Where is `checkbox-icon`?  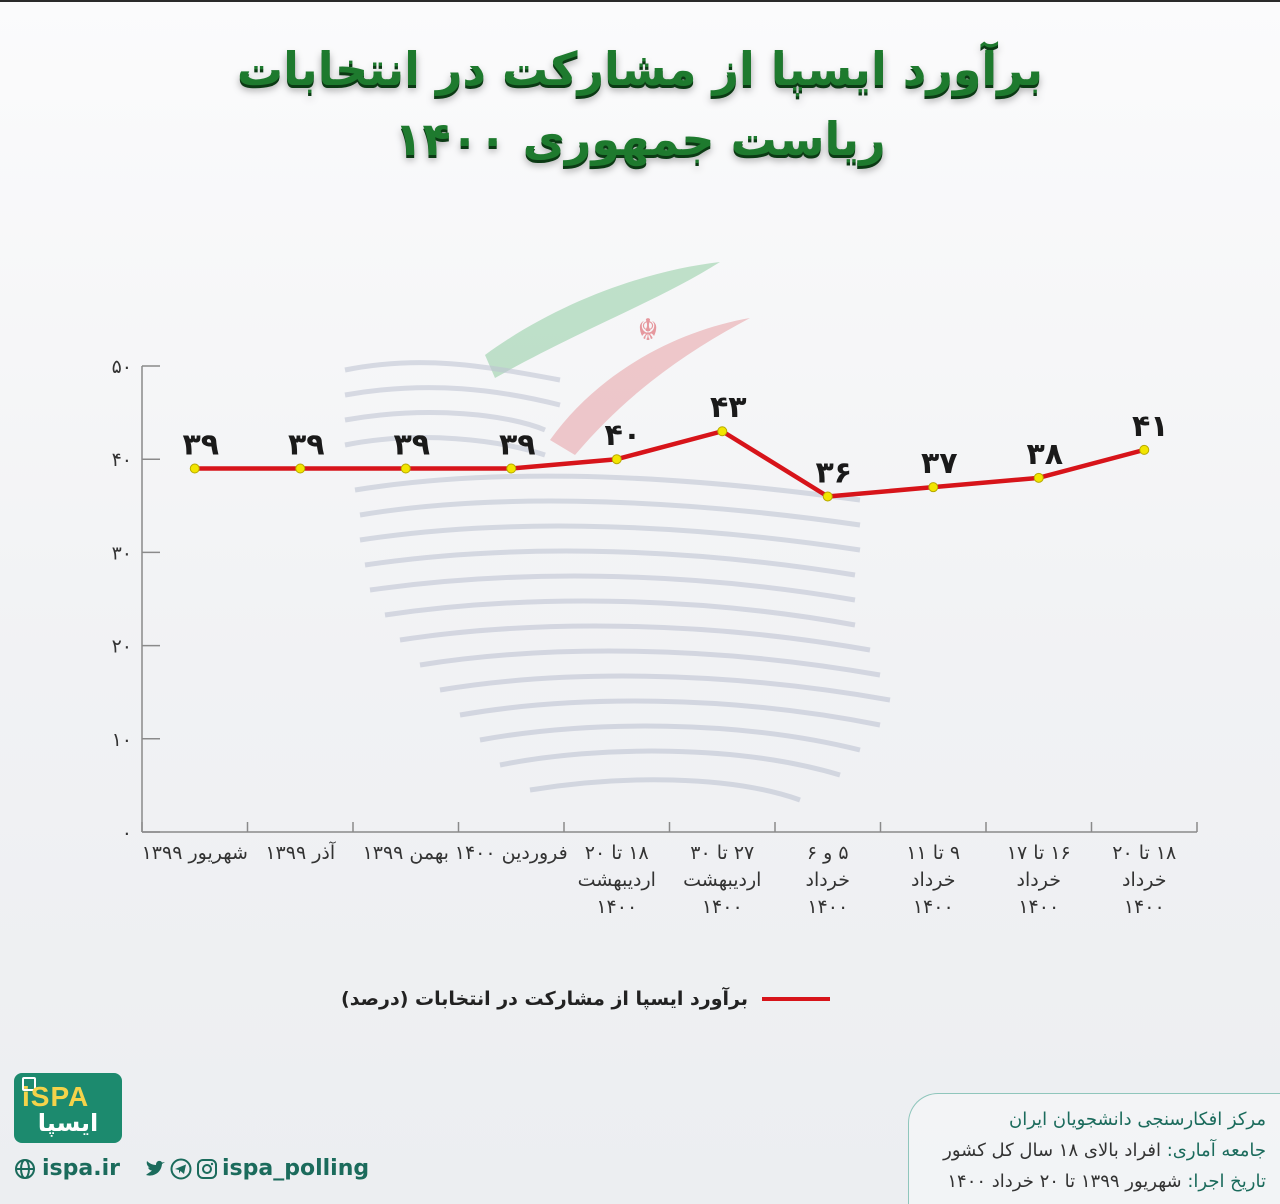 checkbox-icon is located at coordinates (29, 1084).